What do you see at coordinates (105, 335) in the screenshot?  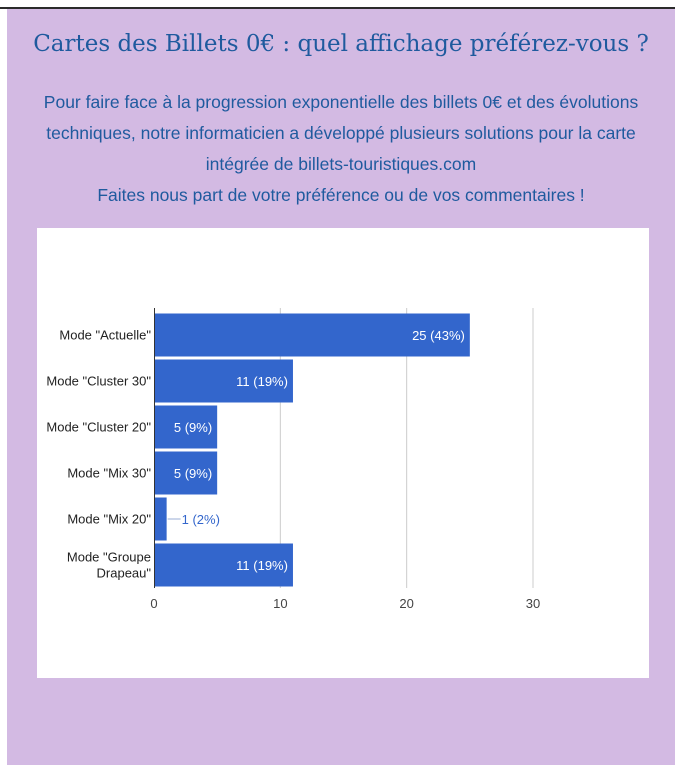 I see `category-label: Mode "Actuelle"` at bounding box center [105, 335].